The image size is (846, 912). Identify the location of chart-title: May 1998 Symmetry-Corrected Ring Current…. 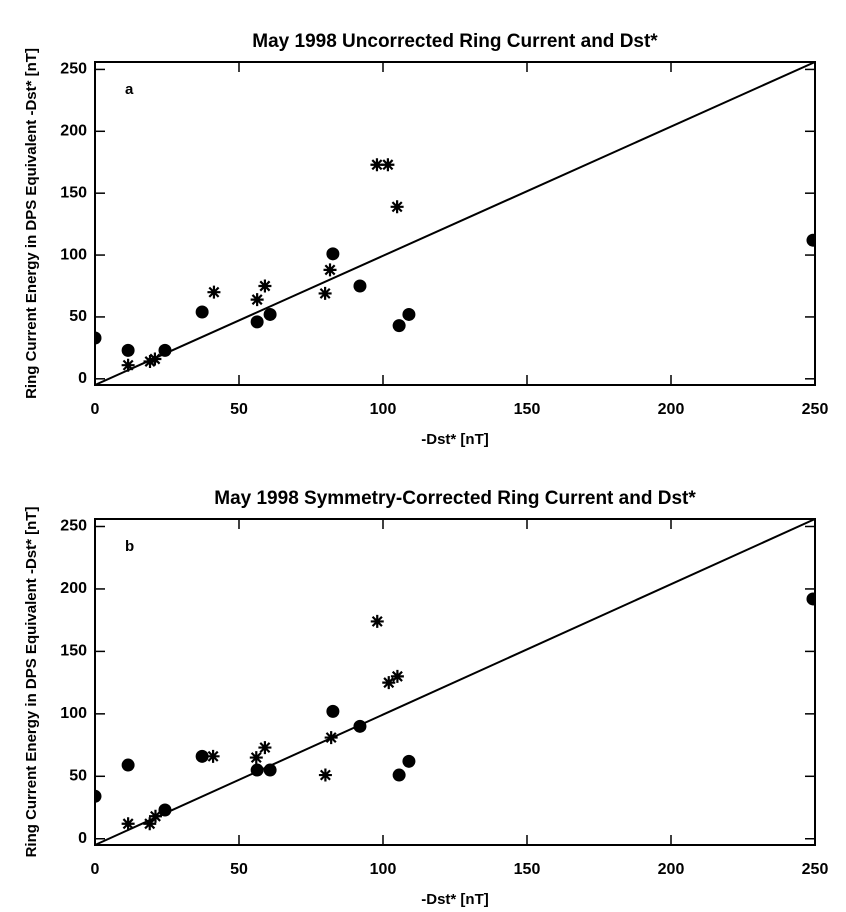
(455, 498).